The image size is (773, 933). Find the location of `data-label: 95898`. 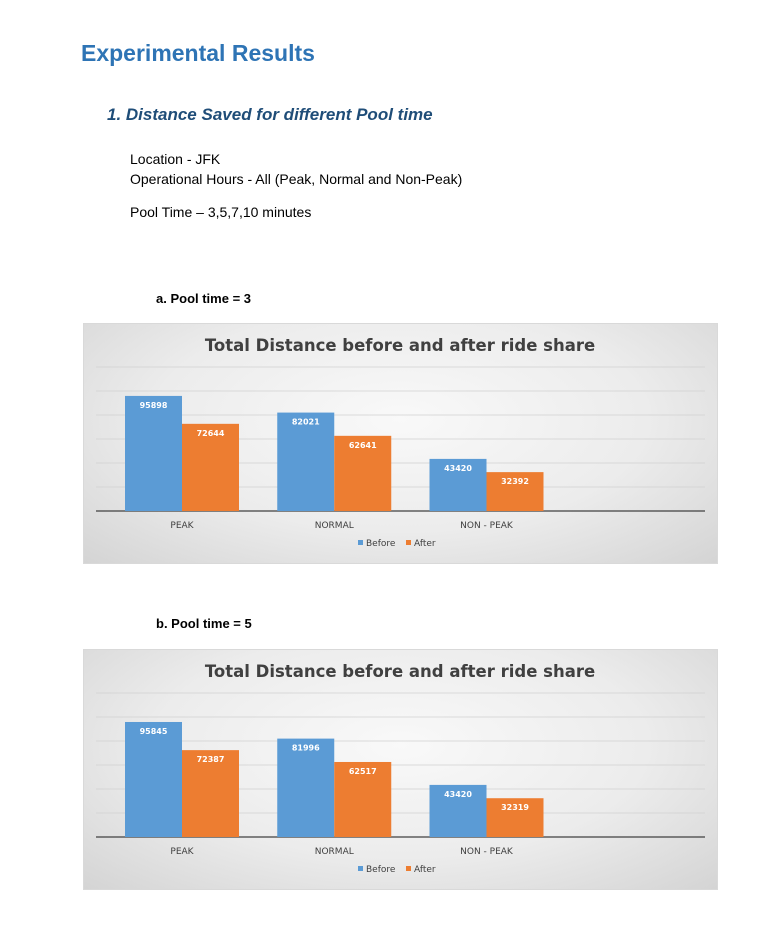

data-label: 95898 is located at coordinates (154, 405).